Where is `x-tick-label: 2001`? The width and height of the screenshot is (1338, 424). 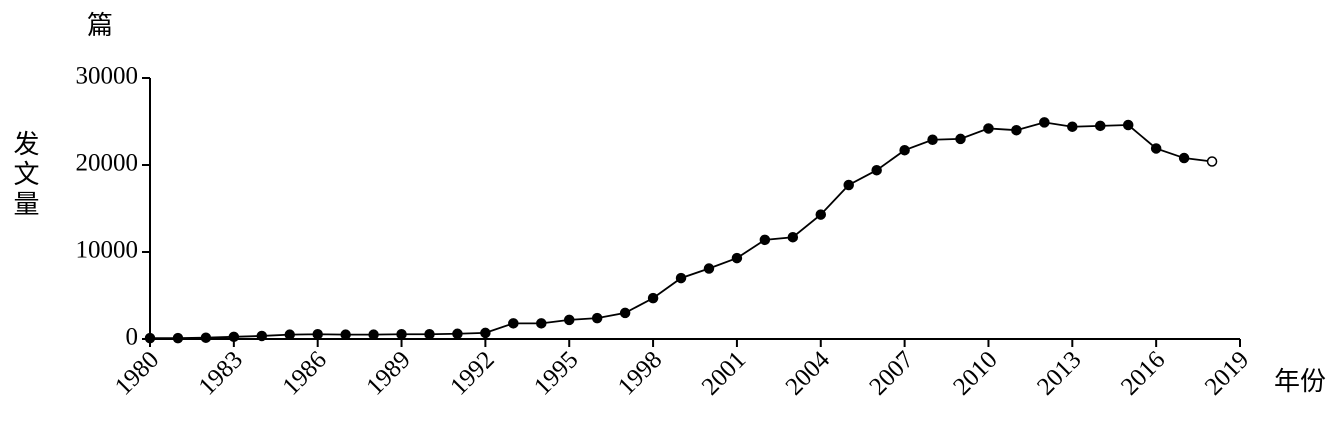 x-tick-label: 2001 is located at coordinates (724, 373).